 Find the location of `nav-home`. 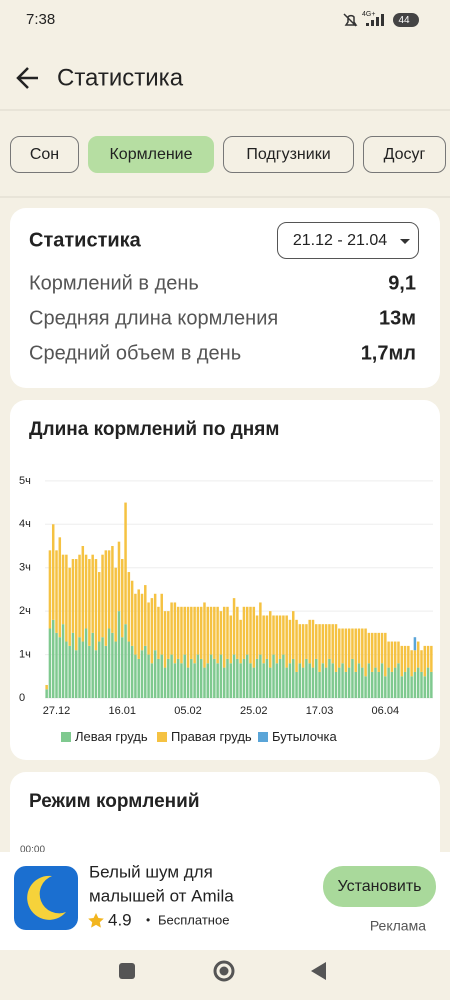

nav-home is located at coordinates (224, 971).